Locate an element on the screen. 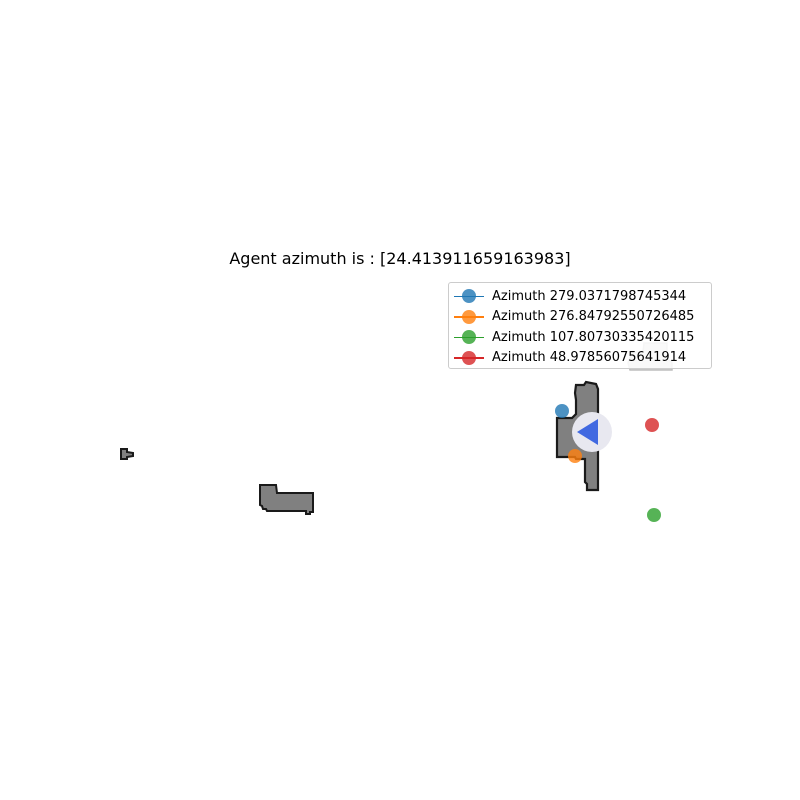 Image resolution: width=800 pixels, height=800 pixels. agent is located at coordinates (592, 432).